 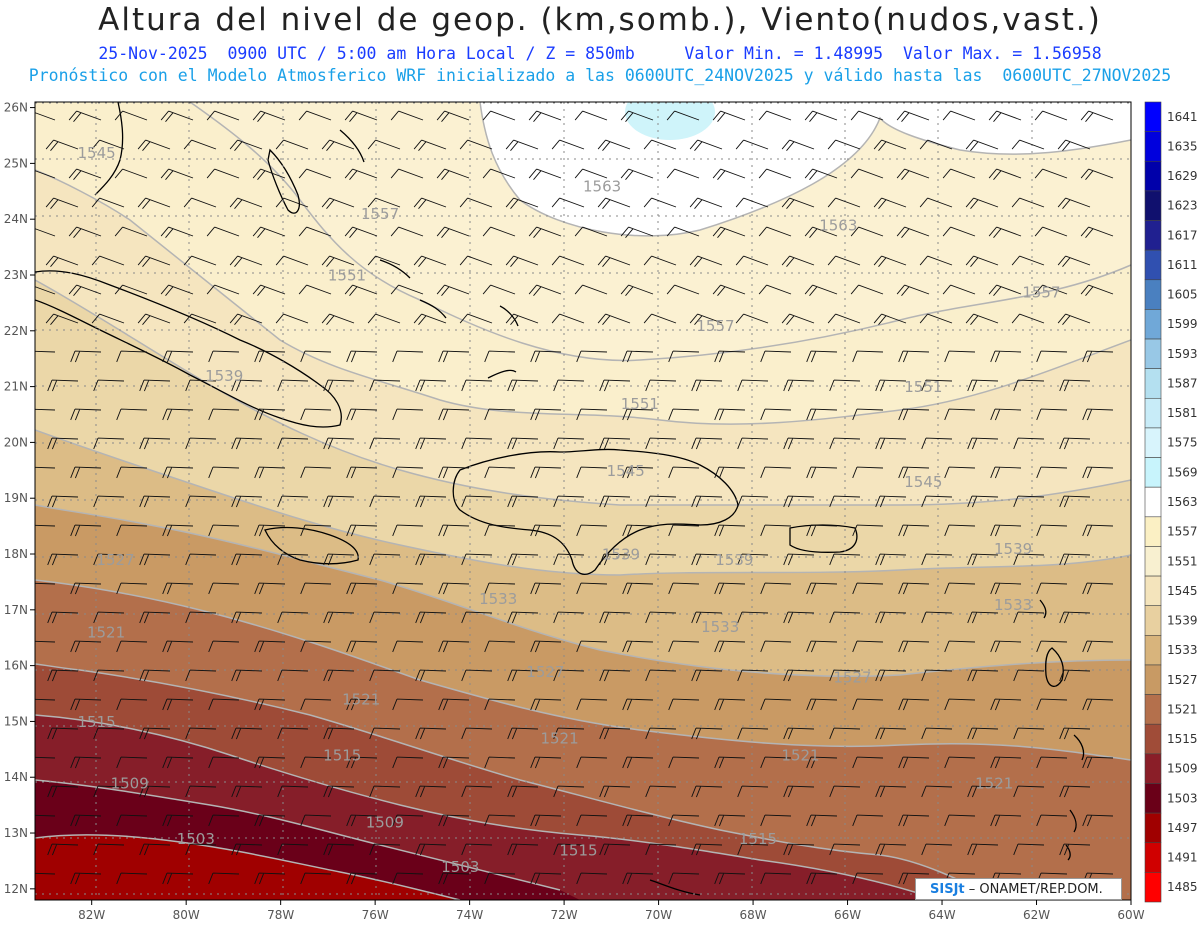 What do you see at coordinates (1182, 561) in the screenshot?
I see `colorbar-label: 1551` at bounding box center [1182, 561].